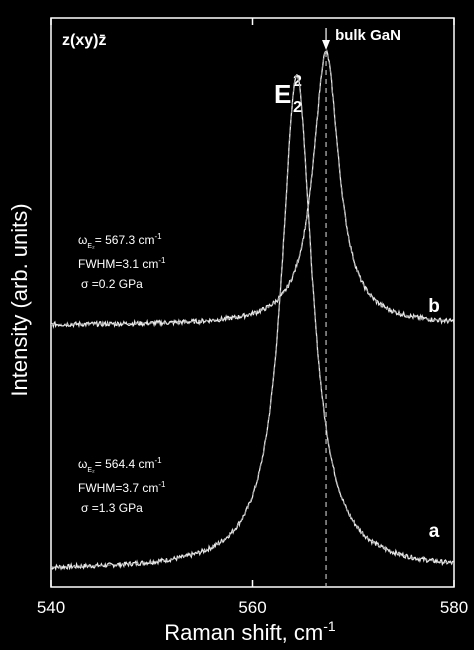  Describe the element at coordinates (120, 465) in the screenshot. I see `annotation-a-omega: ωE₂= 564.4 cm-1` at that location.